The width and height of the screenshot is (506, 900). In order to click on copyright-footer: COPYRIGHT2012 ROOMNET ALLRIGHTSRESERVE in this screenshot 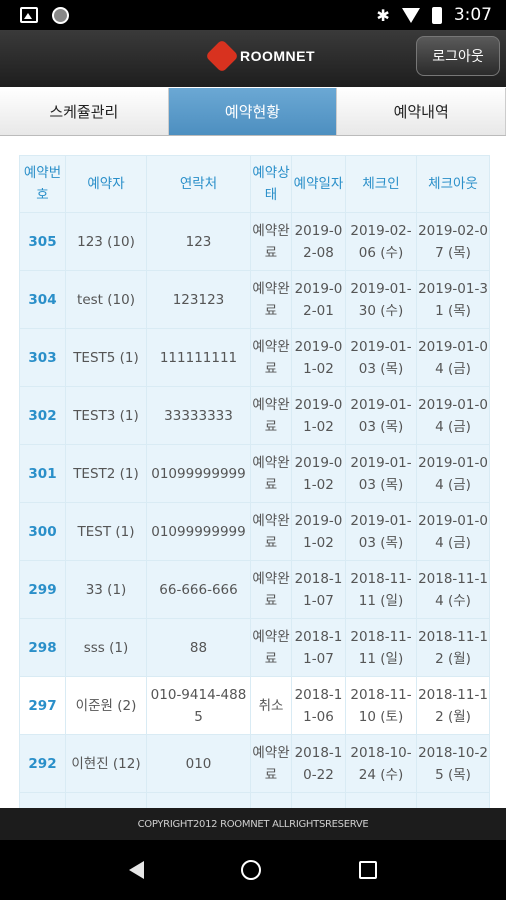, I will do `click(253, 824)`.